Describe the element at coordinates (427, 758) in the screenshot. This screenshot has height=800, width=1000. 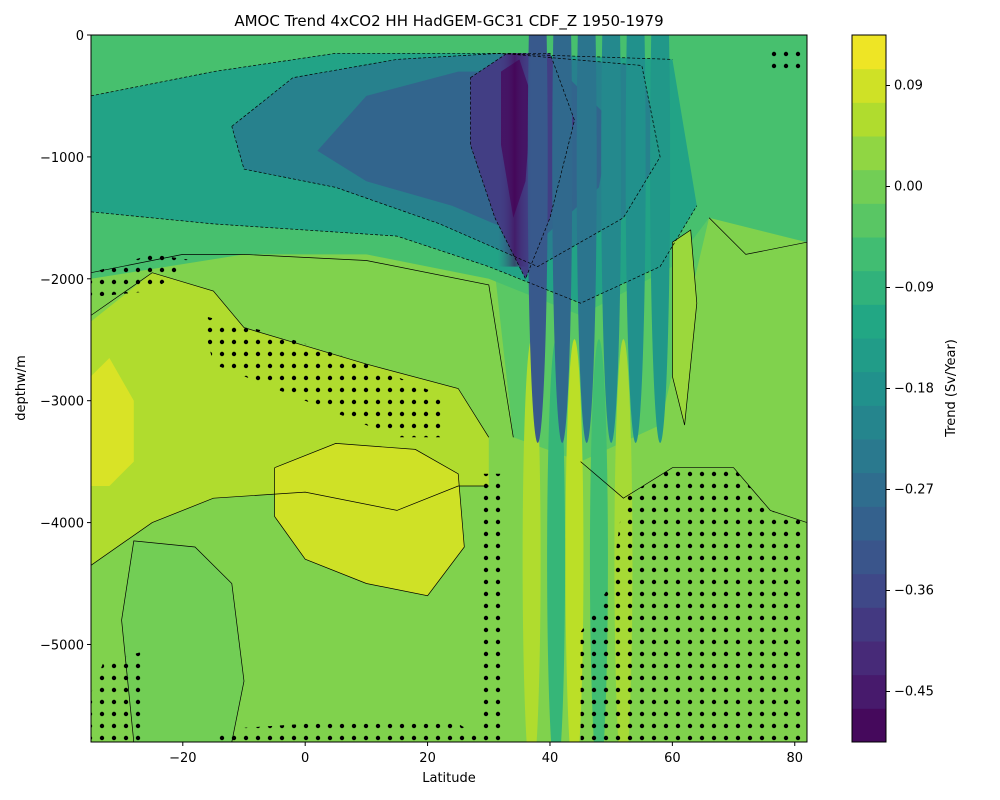
I see `x-tick-label: 20` at that location.